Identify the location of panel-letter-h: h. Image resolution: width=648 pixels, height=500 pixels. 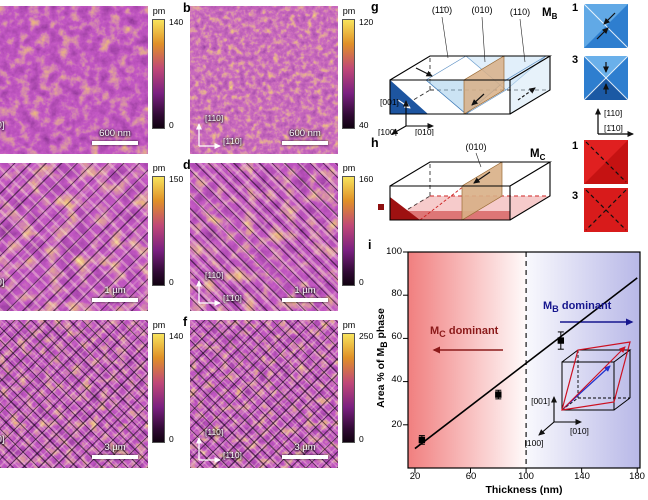
(375, 143).